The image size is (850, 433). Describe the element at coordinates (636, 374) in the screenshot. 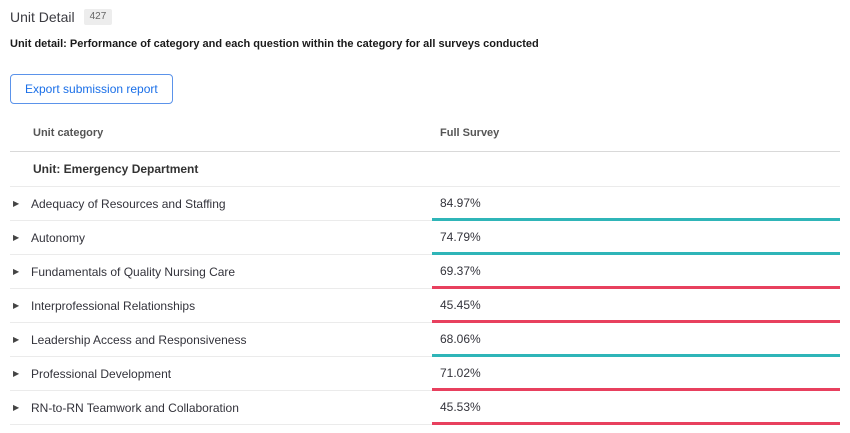

I see `score-cell: 71.02%` at that location.